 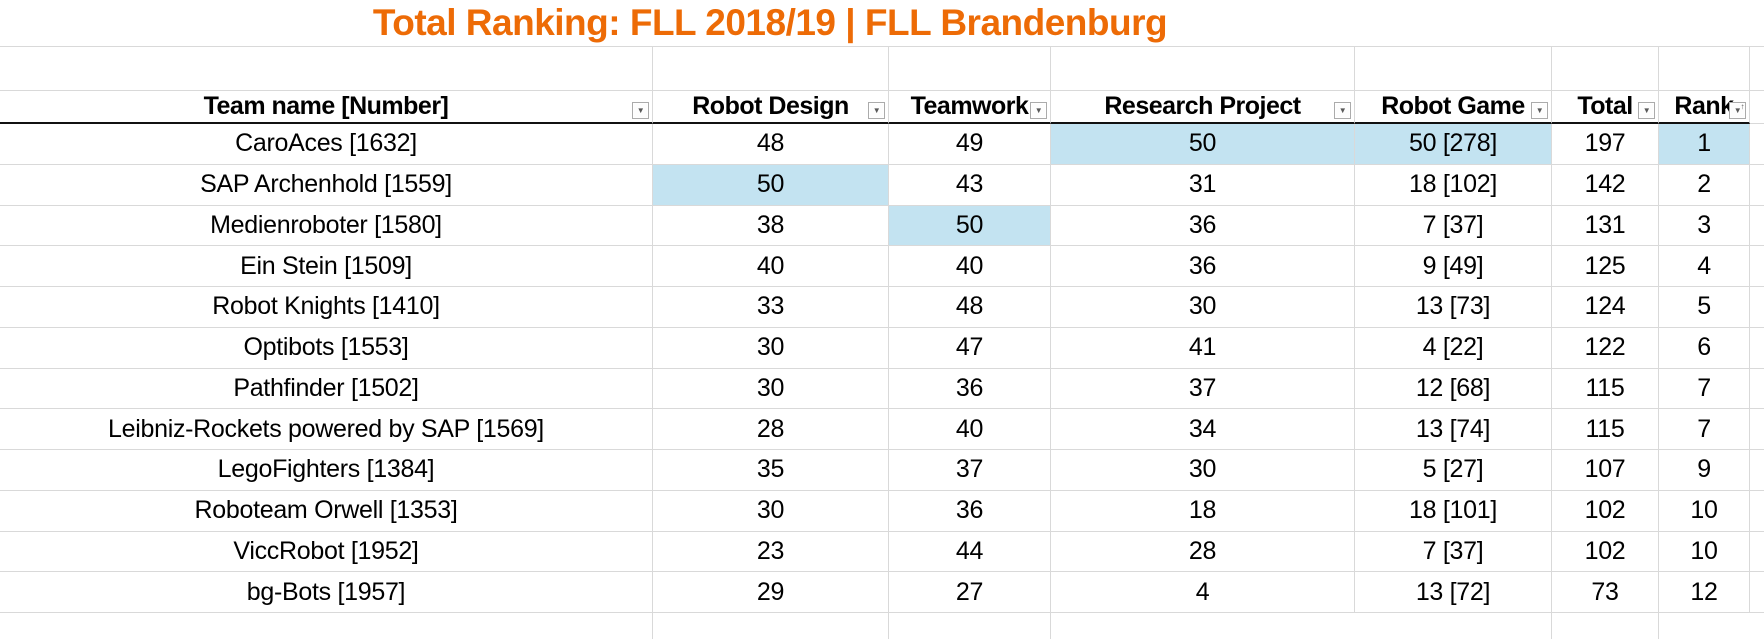 I want to click on cell-robot-design: 50, so click(x=771, y=185).